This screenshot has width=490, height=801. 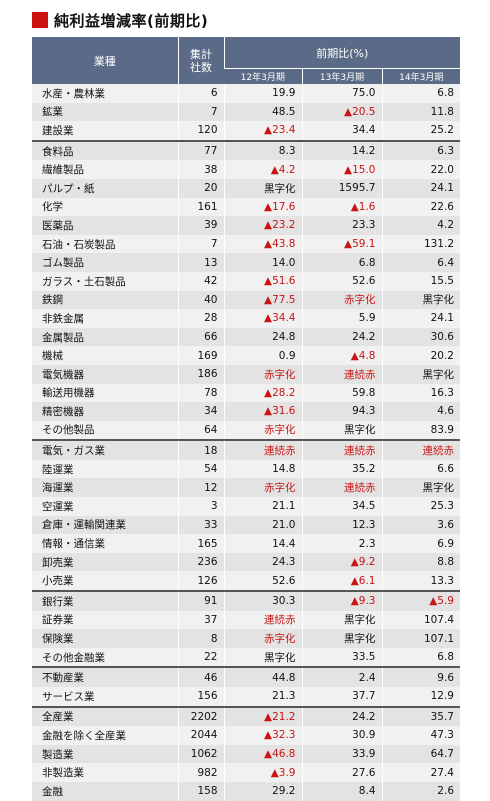 I want to click on table-row: ゴム製品 13 14.0 6.8 6.4, so click(x=246, y=262).